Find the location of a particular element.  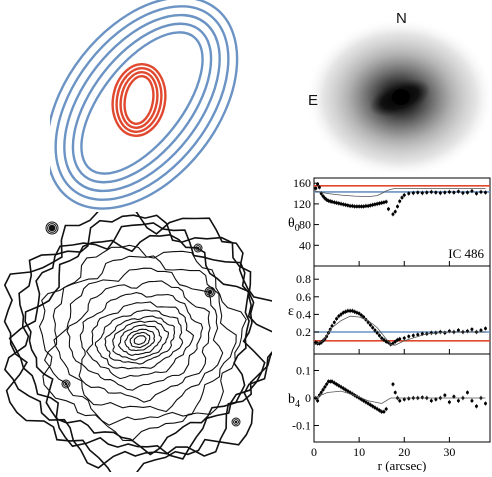

object-annotation: IC 486 is located at coordinates (466, 253).